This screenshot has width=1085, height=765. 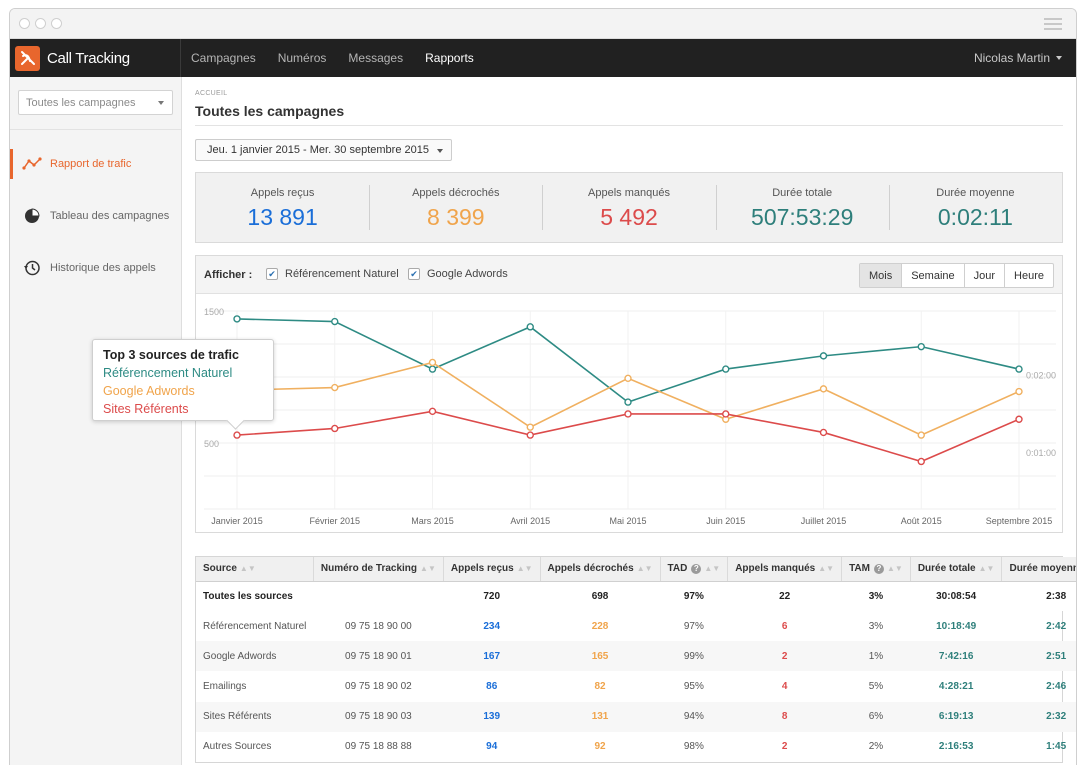 What do you see at coordinates (237, 747) in the screenshot?
I see `cell-source: Autres Sources` at bounding box center [237, 747].